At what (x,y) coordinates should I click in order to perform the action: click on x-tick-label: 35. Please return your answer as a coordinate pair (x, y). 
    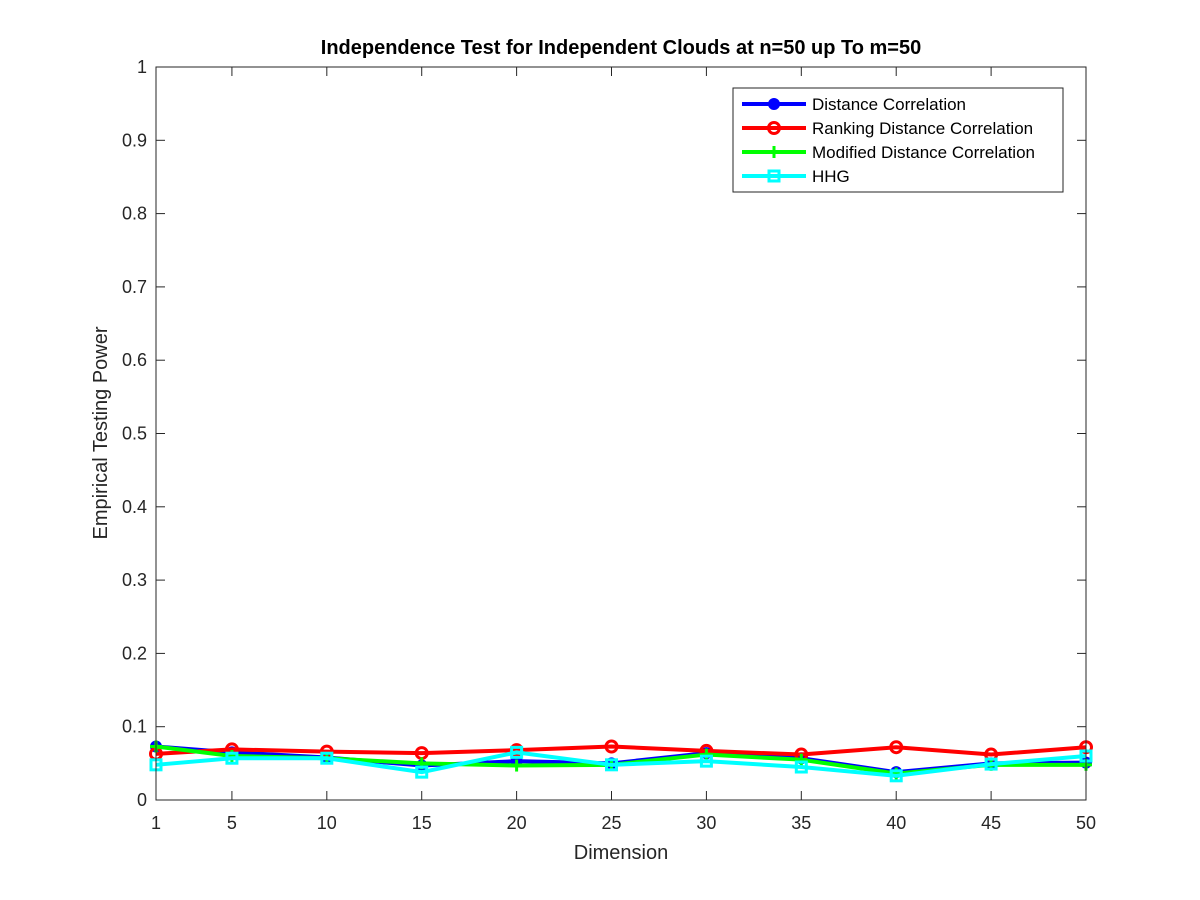
    Looking at the image, I should click on (801, 823).